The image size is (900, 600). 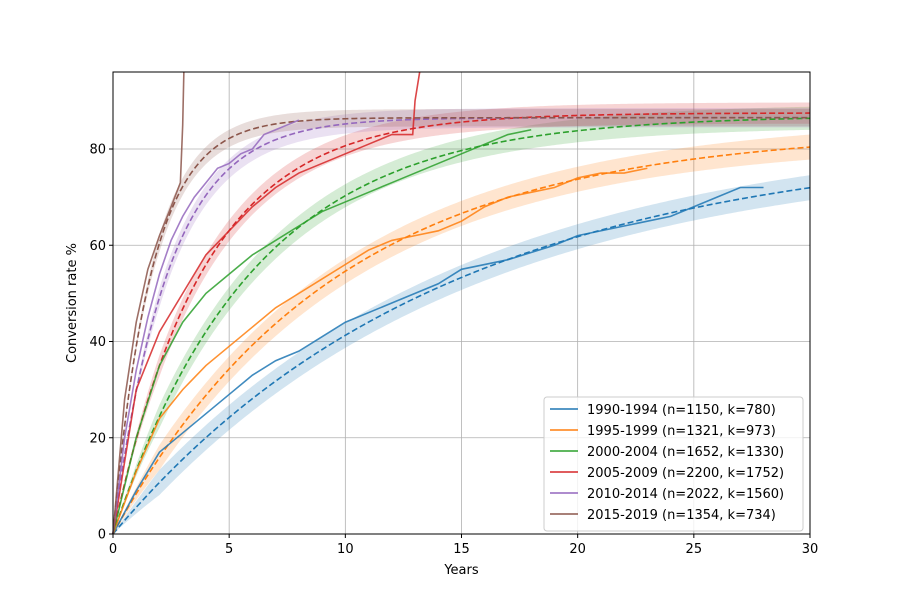 What do you see at coordinates (345, 549) in the screenshot?
I see `x-tick-label: 10` at bounding box center [345, 549].